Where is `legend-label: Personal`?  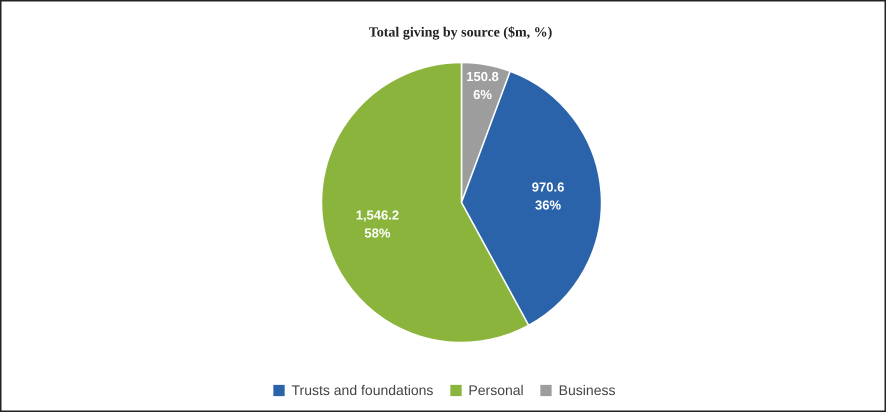
legend-label: Personal is located at coordinates (496, 390).